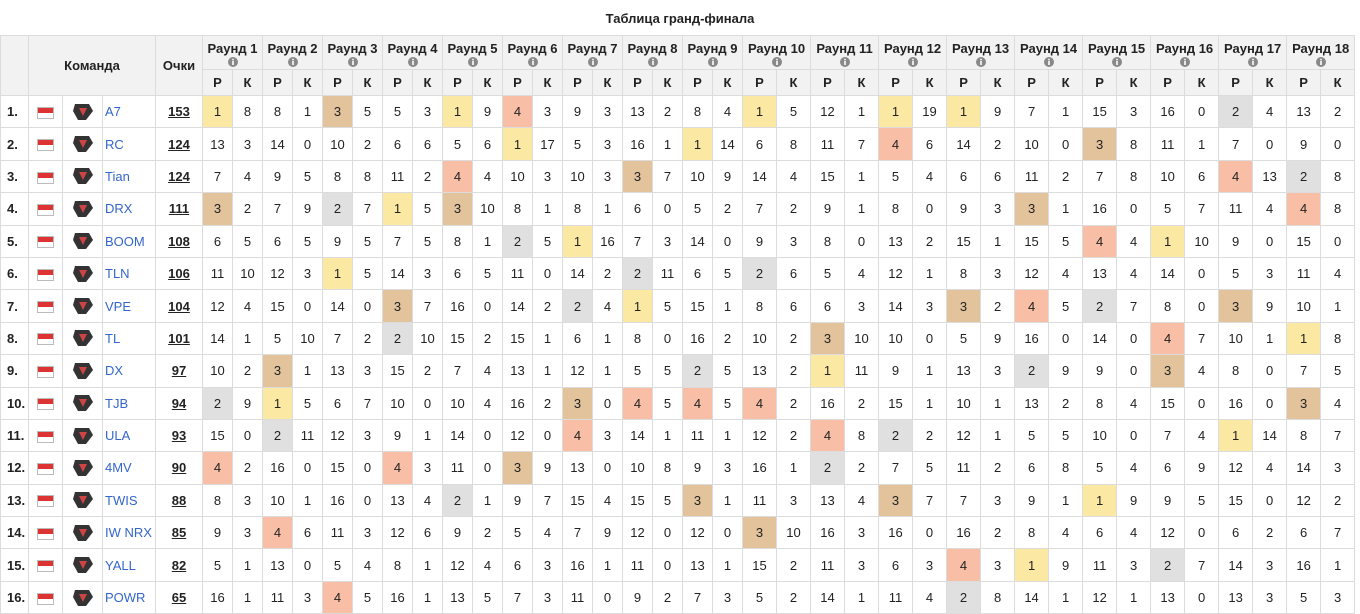  Describe the element at coordinates (113, 112) in the screenshot. I see `team-link: A7` at that location.